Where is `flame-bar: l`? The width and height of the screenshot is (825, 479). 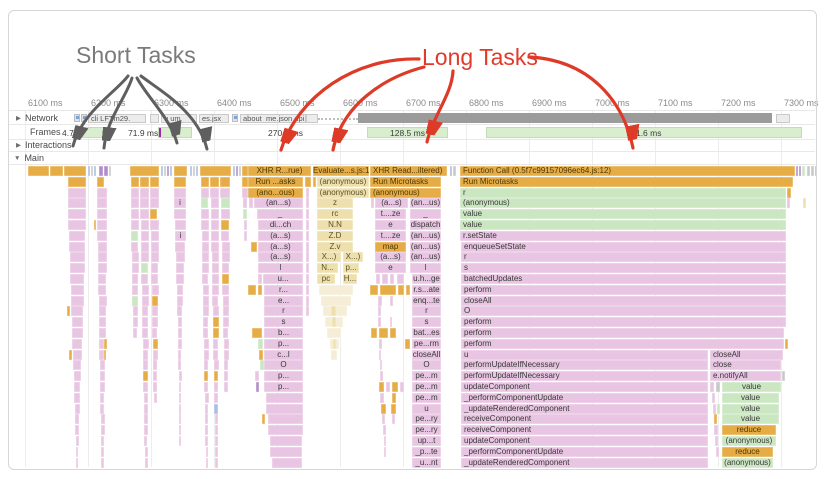
flame-bar: l is located at coordinates (280, 268).